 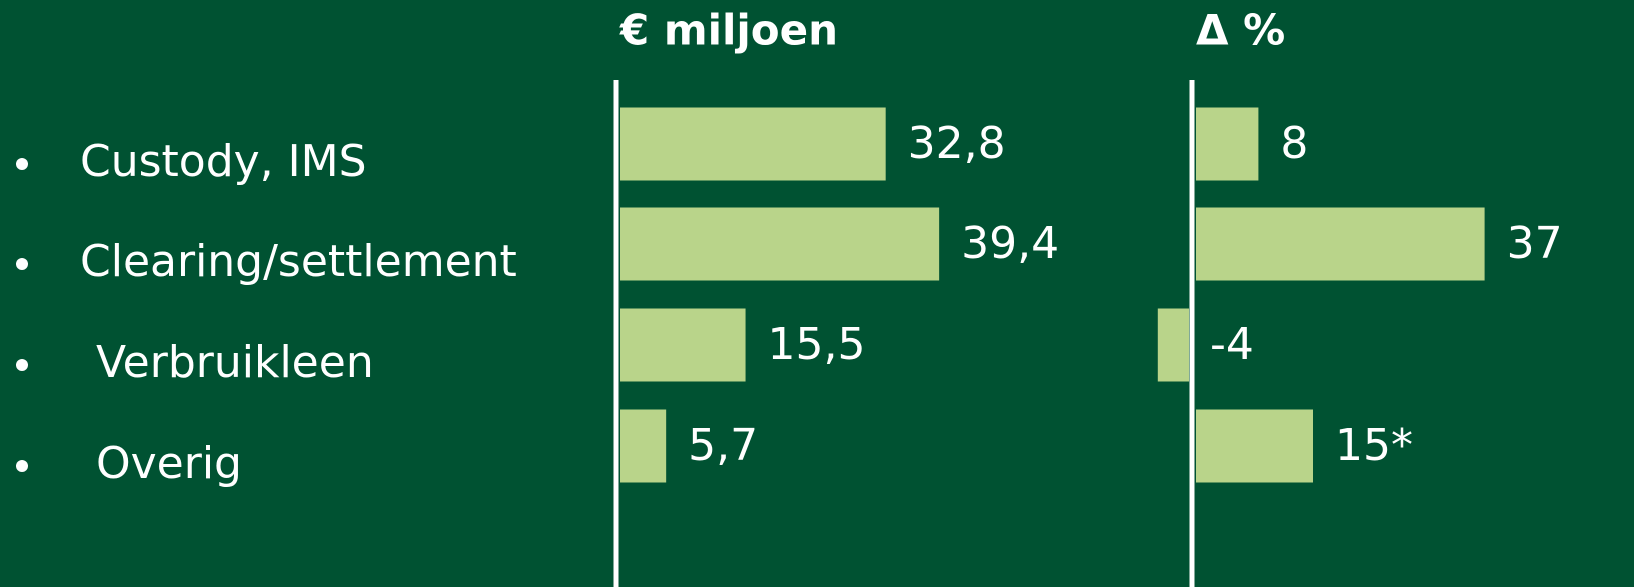 I want to click on value-label: 39,4, so click(x=1010, y=243).